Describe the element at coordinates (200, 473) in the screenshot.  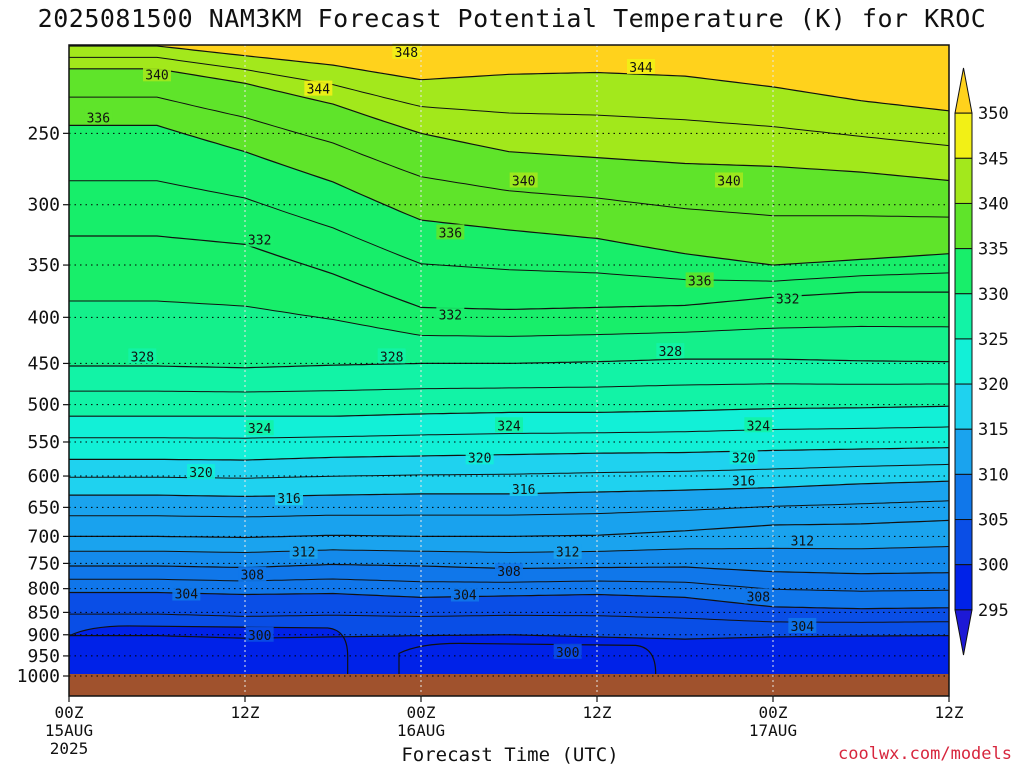
I see `contour-label-320: 320` at that location.